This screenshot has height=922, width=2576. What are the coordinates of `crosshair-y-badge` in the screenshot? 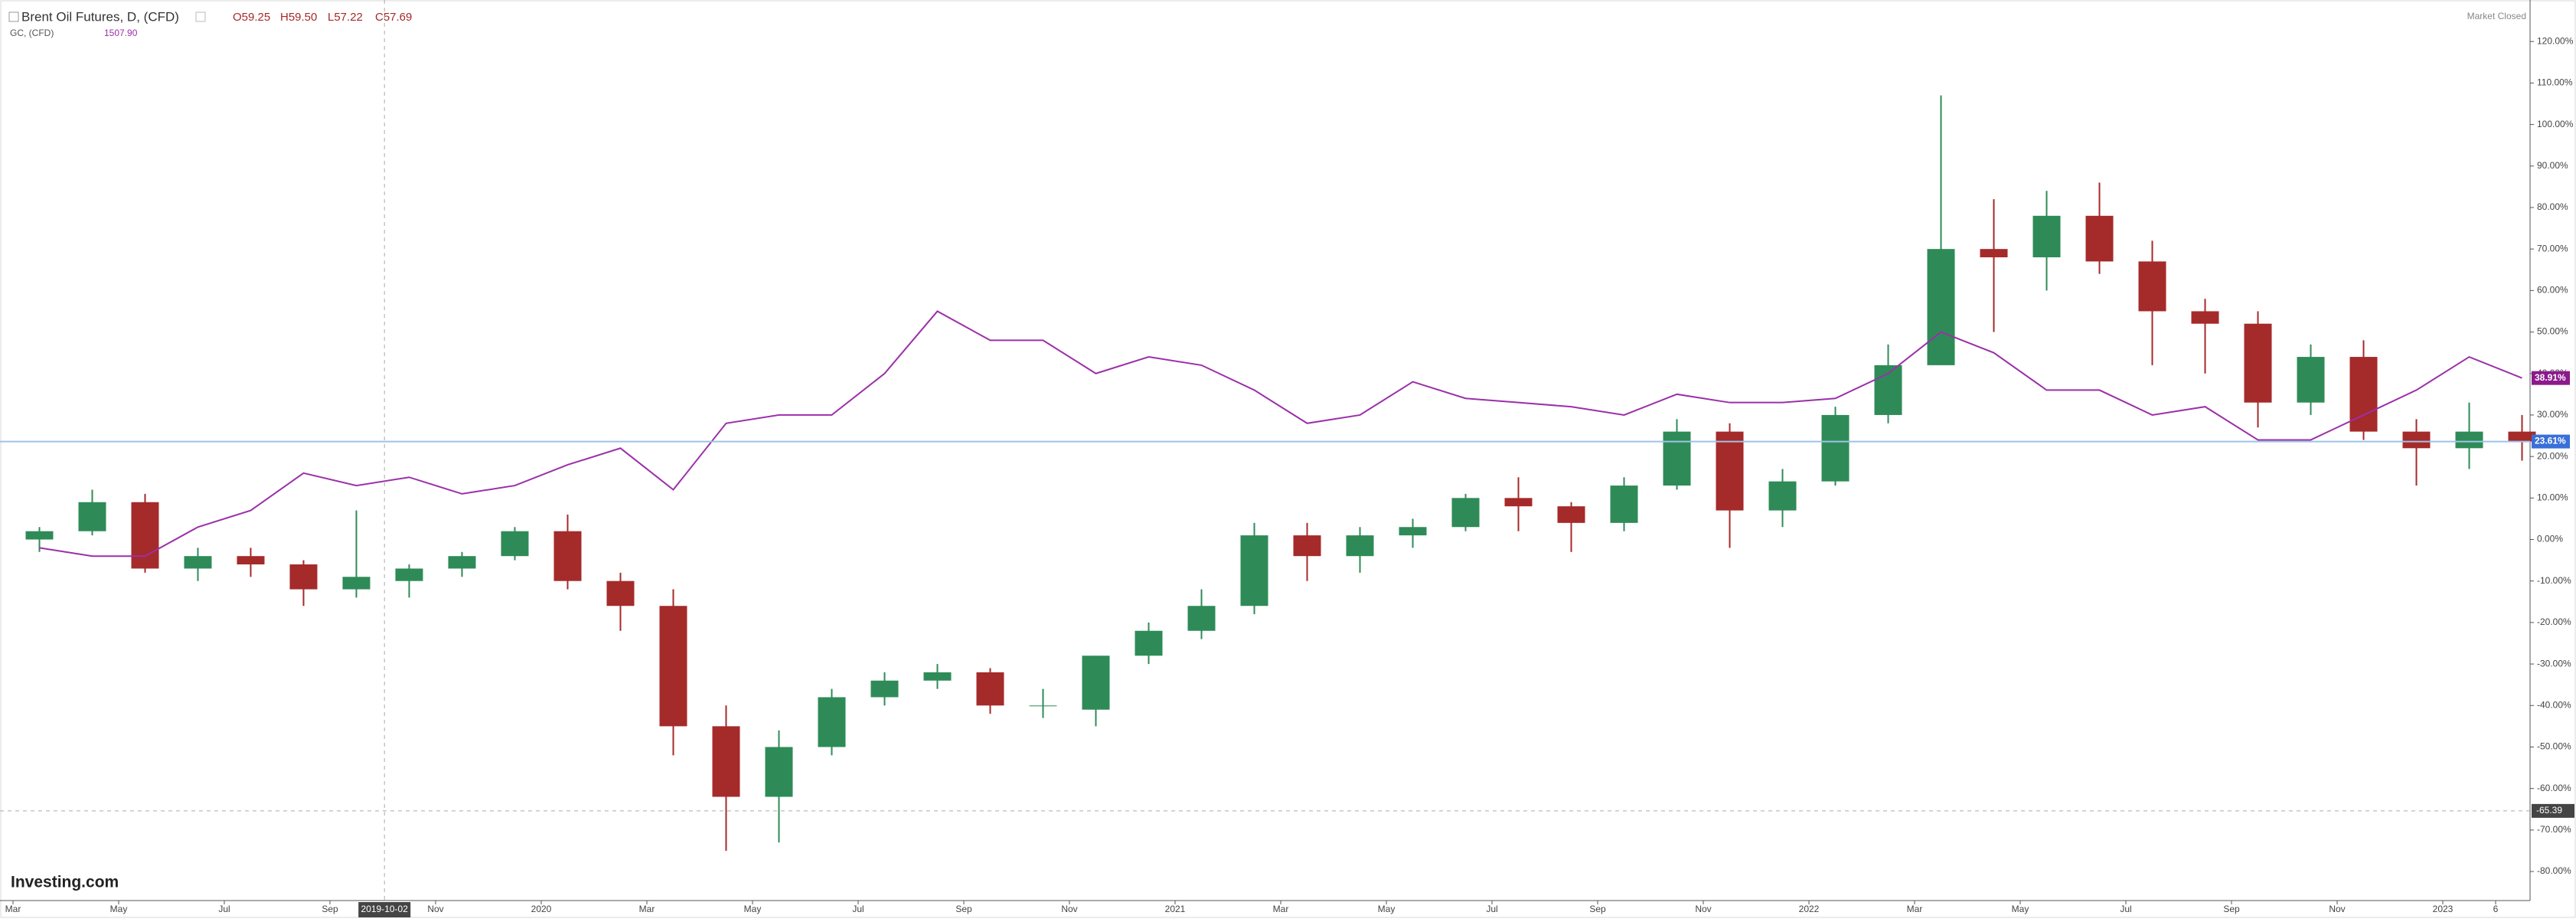 It's located at (2553, 810).